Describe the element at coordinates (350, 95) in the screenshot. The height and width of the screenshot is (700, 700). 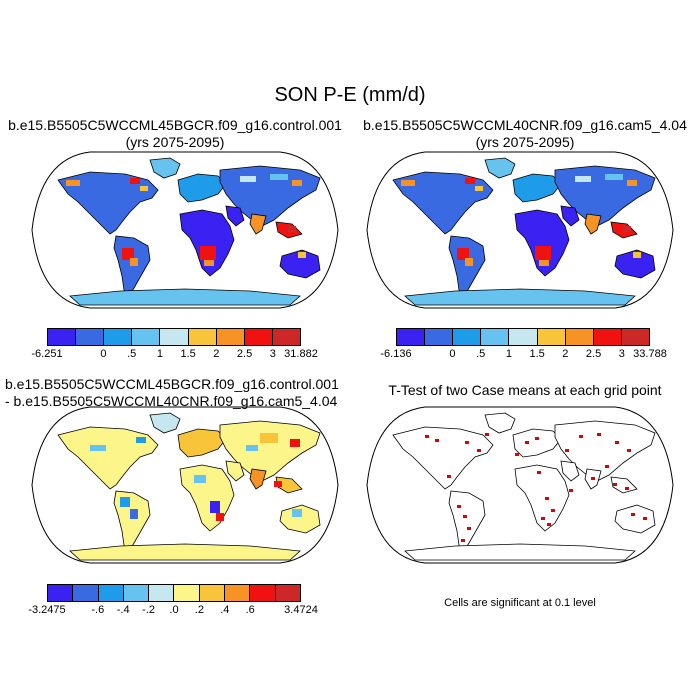
I see `main-title: SON P-E (mm/d)` at that location.